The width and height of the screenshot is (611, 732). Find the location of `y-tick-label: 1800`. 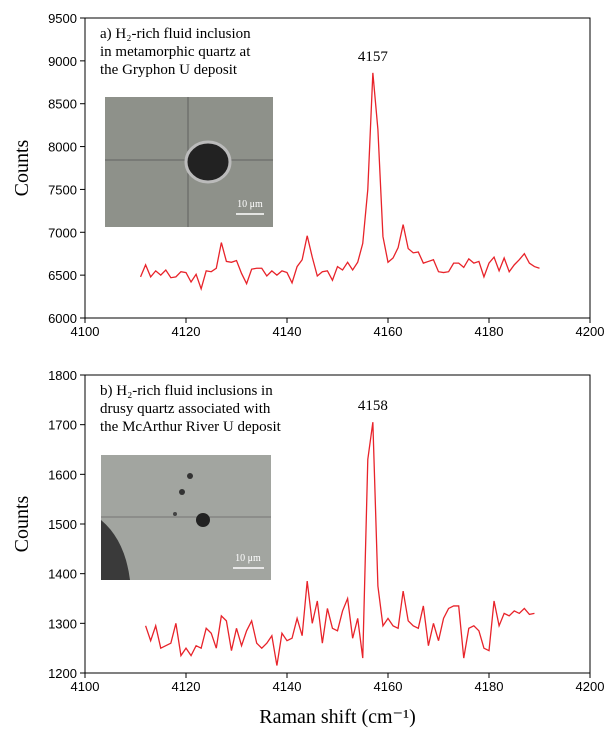

y-tick-label: 1800 is located at coordinates (62, 375).